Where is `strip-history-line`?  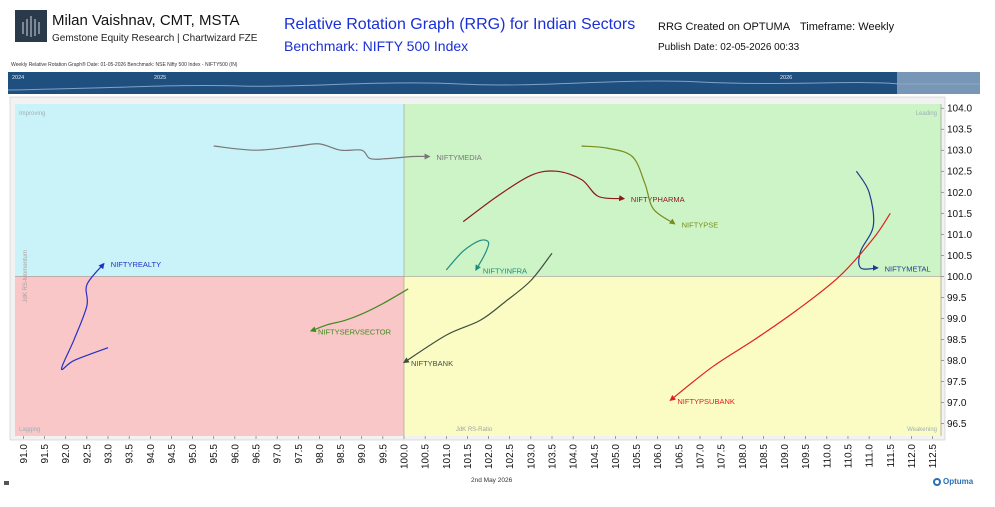
strip-history-line is located at coordinates (493, 85).